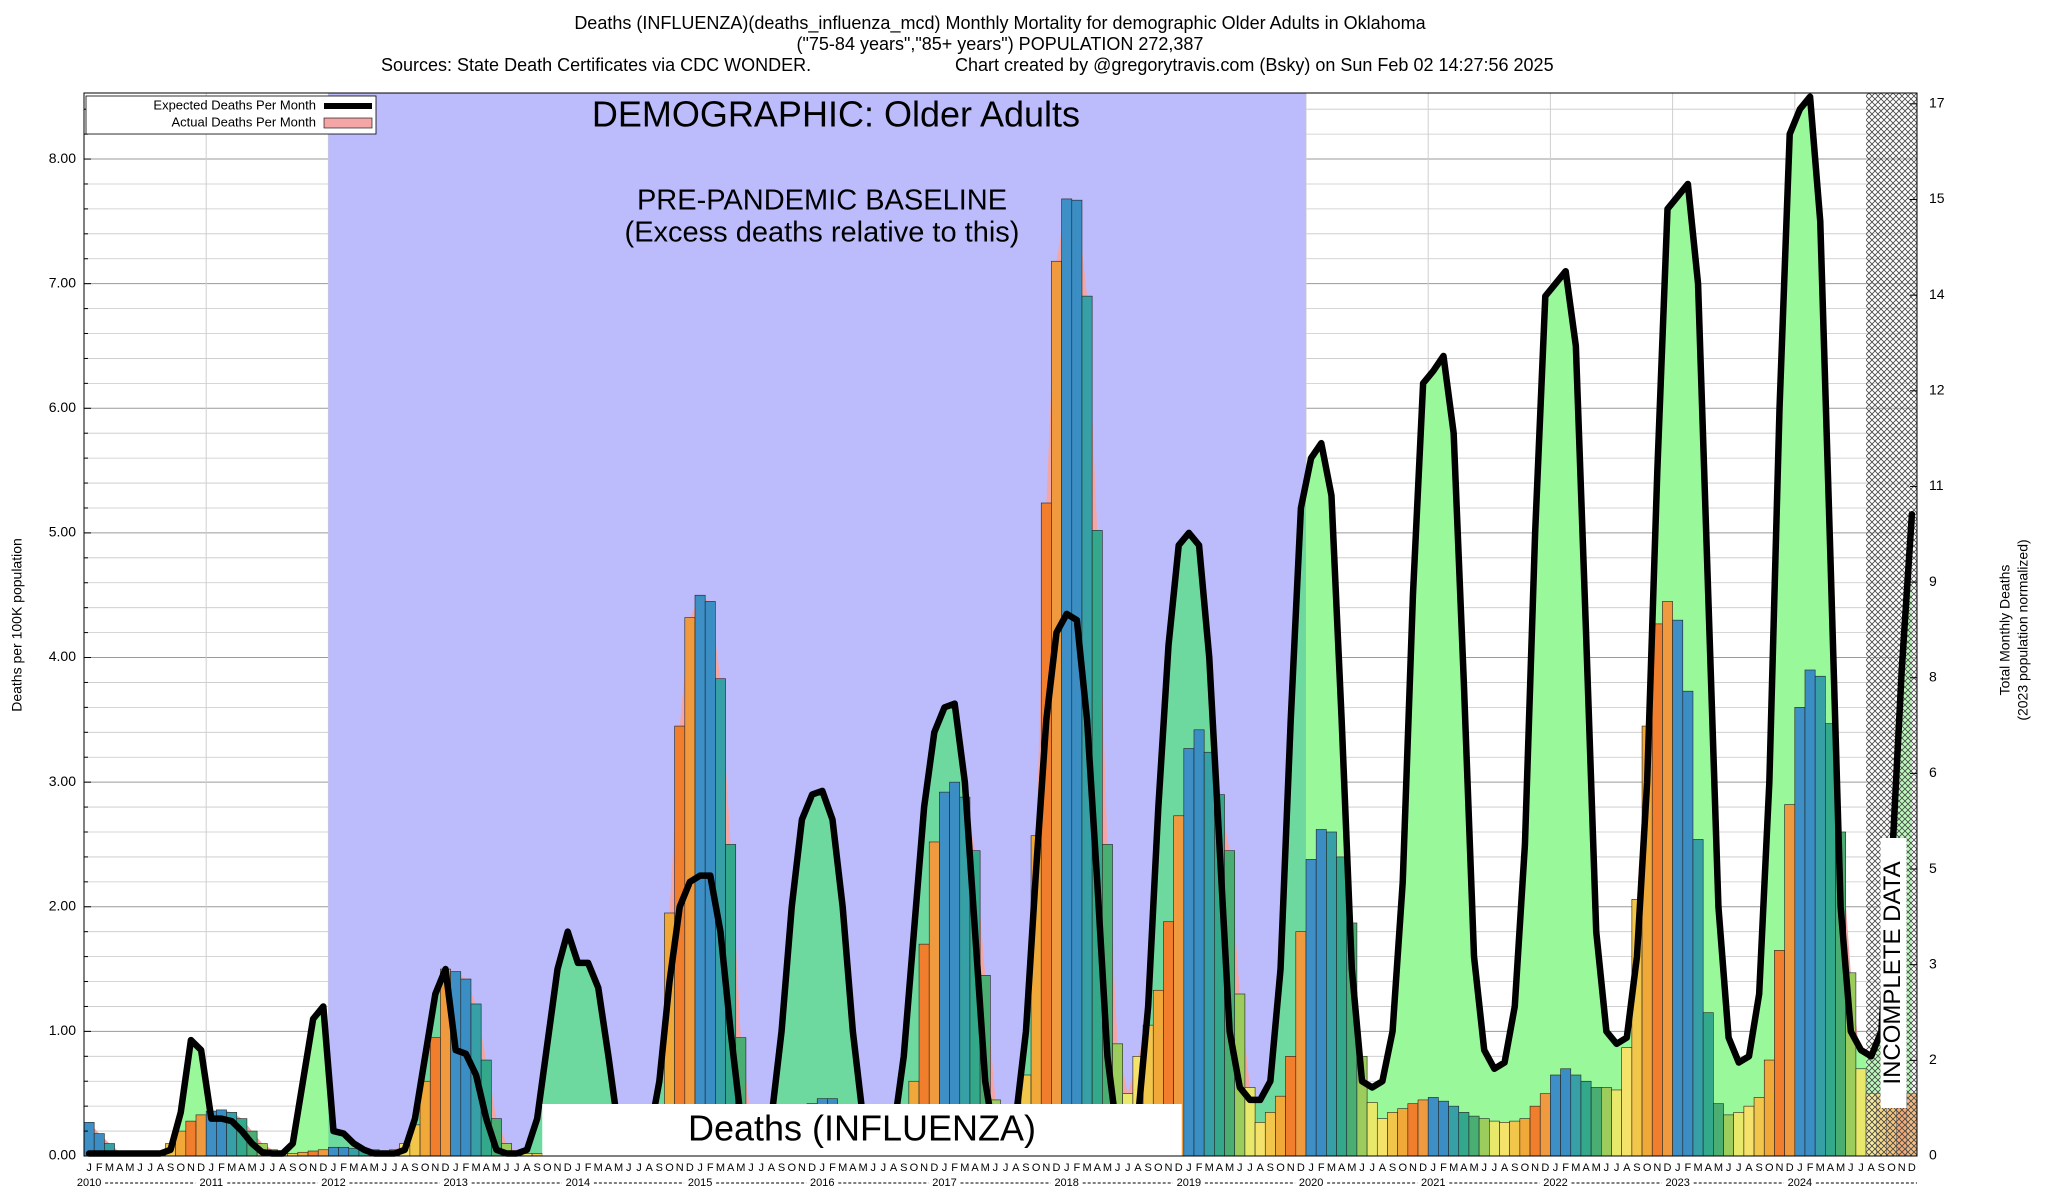 This screenshot has width=2048, height=1200. Describe the element at coordinates (1189, 1183) in the screenshot. I see `year-label: 2019` at that location.